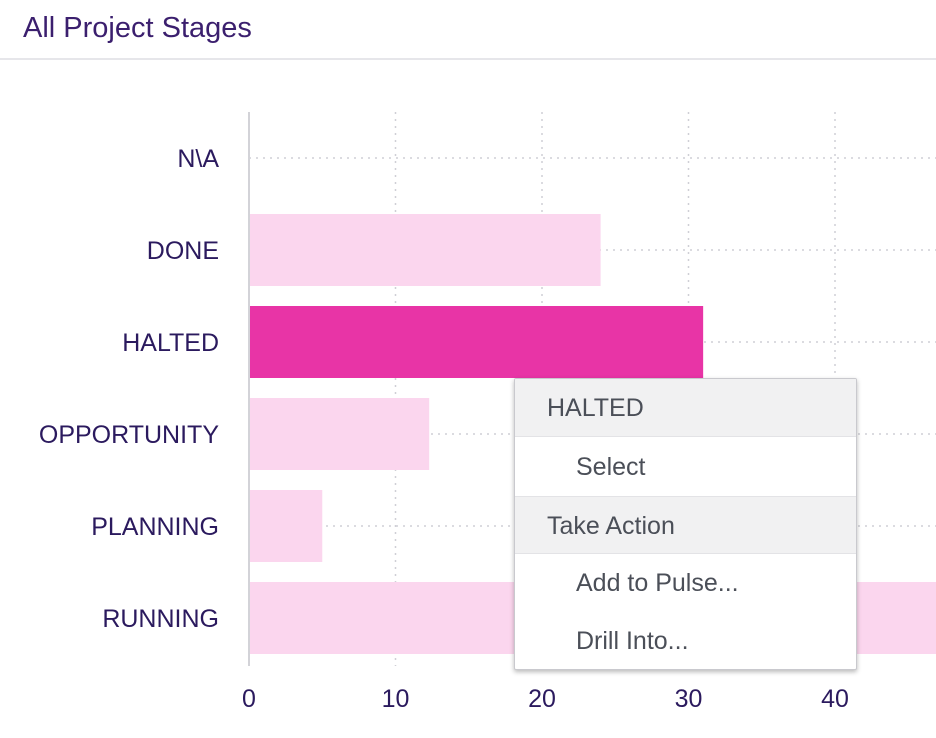 This screenshot has width=936, height=738. What do you see at coordinates (468, 30) in the screenshot?
I see `panel-header: All Project Stages` at bounding box center [468, 30].